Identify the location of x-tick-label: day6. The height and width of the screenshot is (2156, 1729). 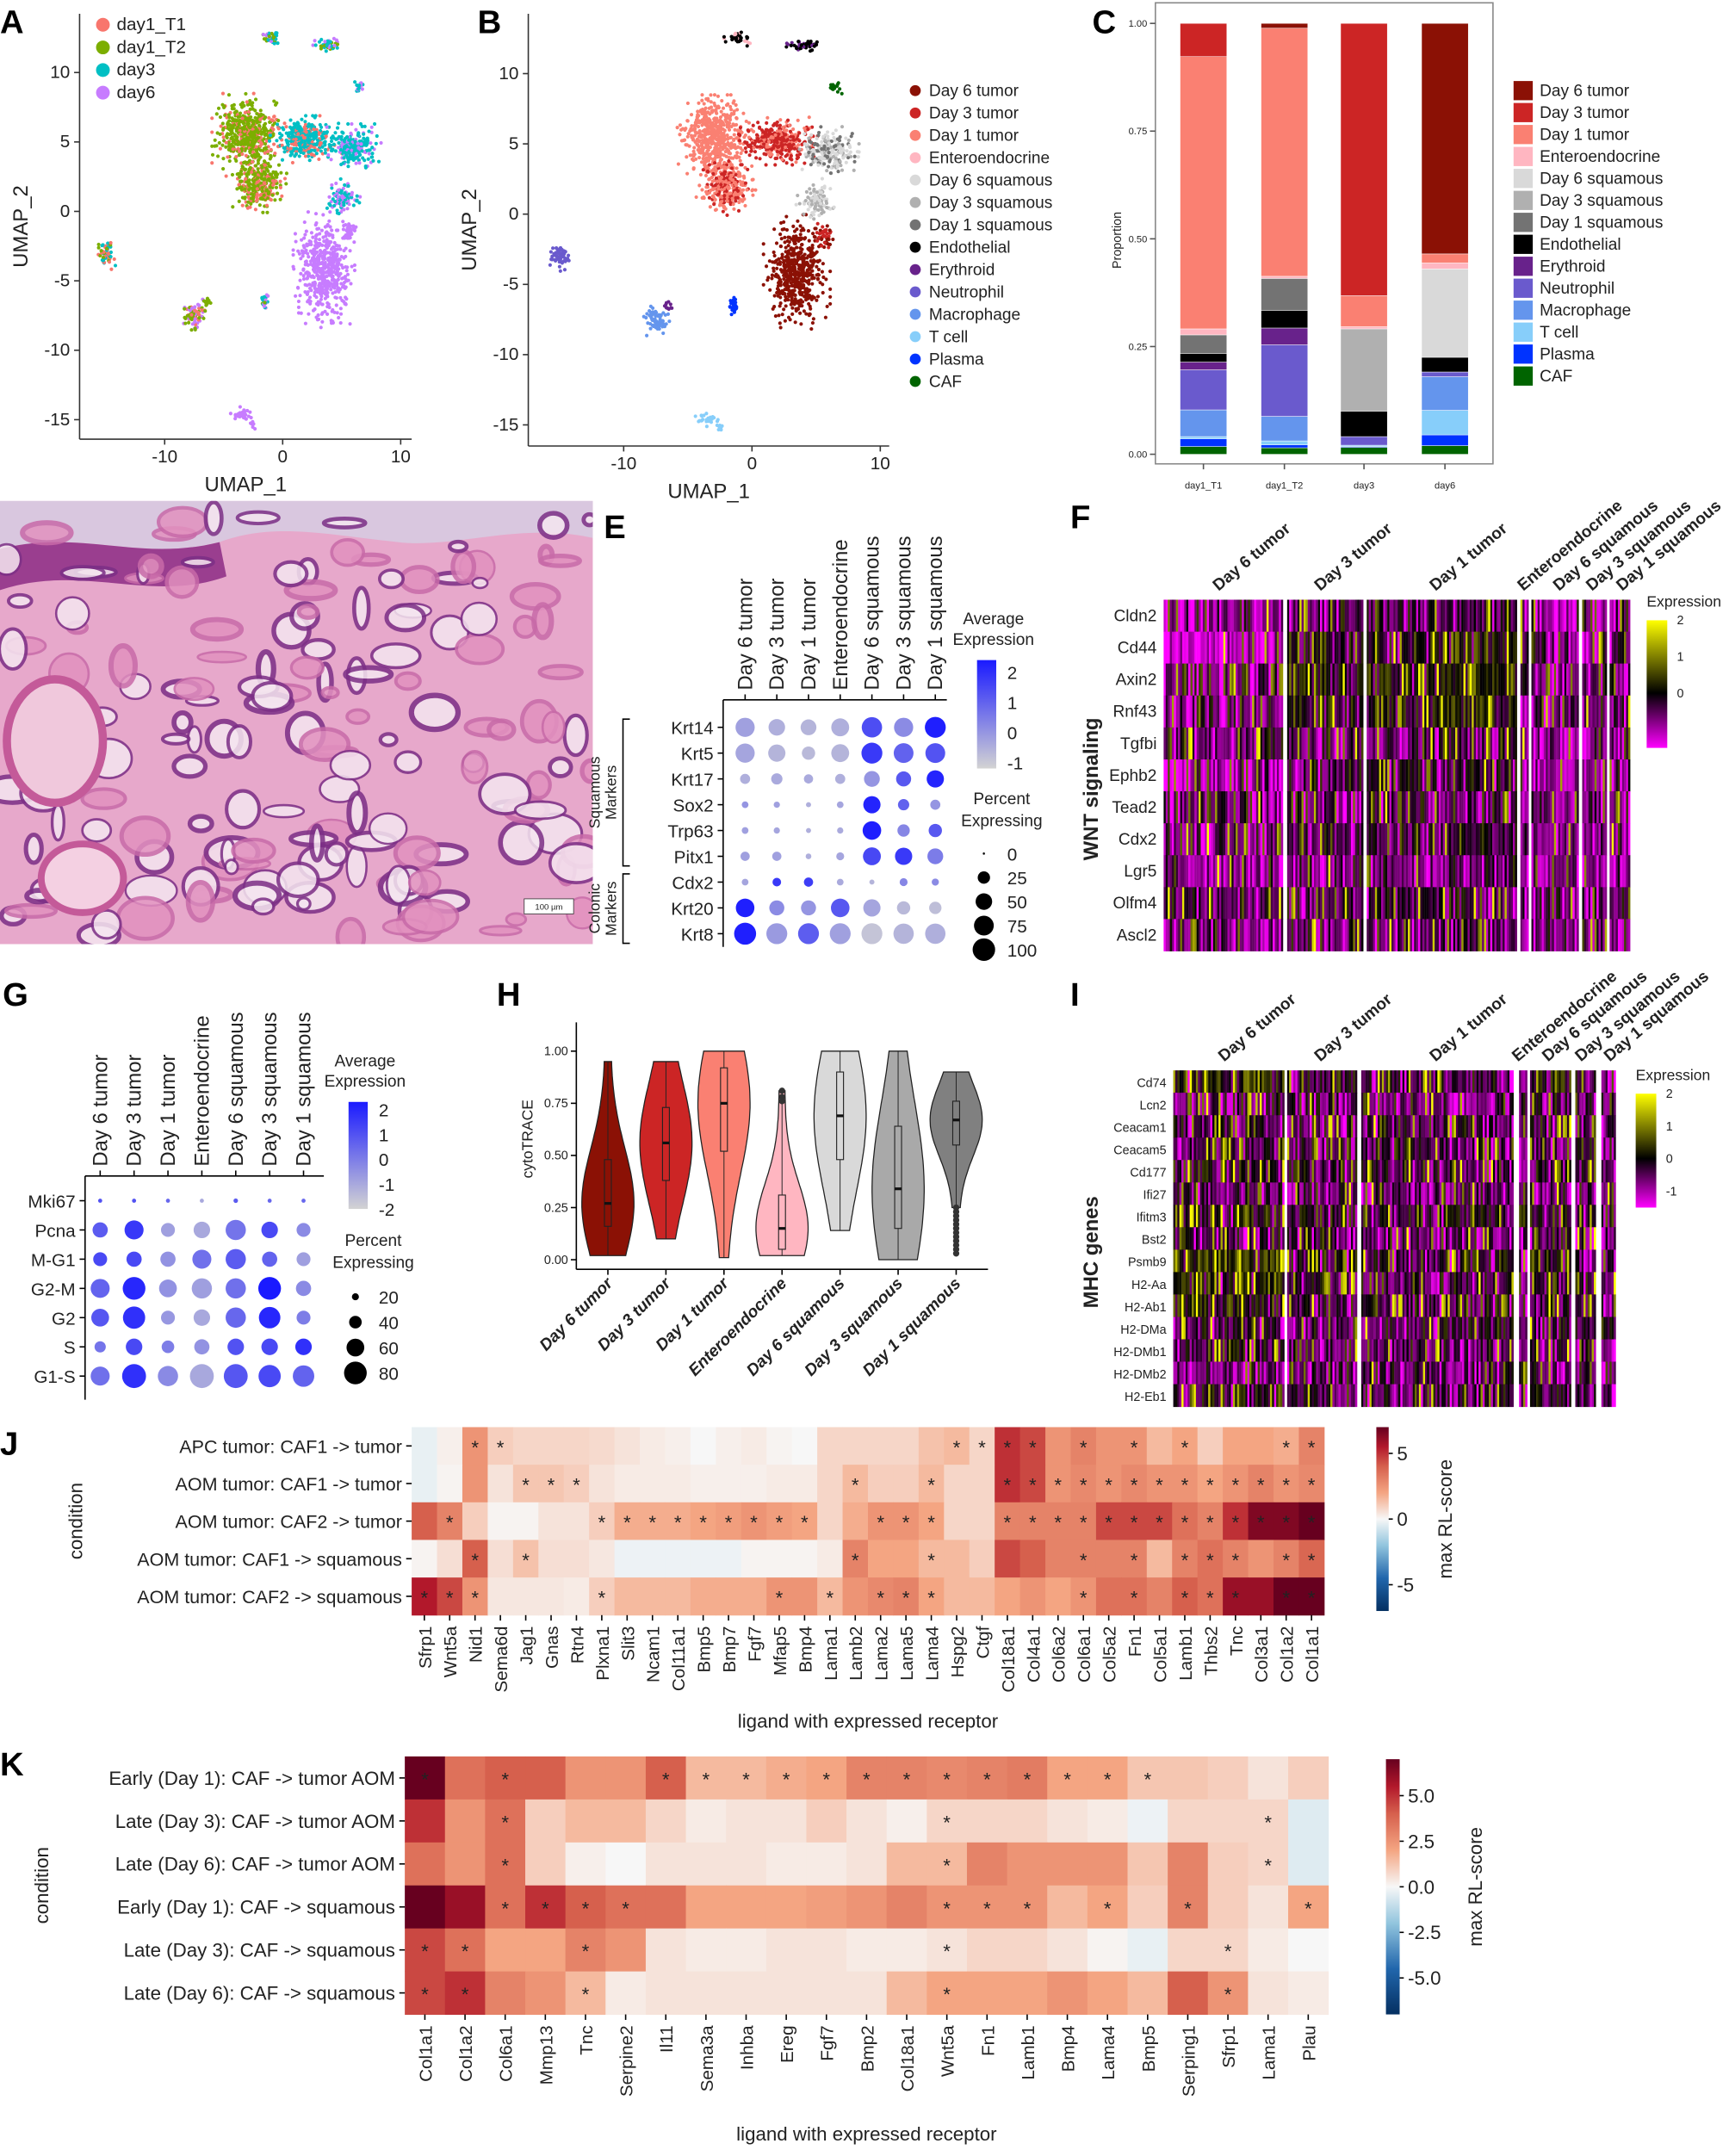
(1445, 486).